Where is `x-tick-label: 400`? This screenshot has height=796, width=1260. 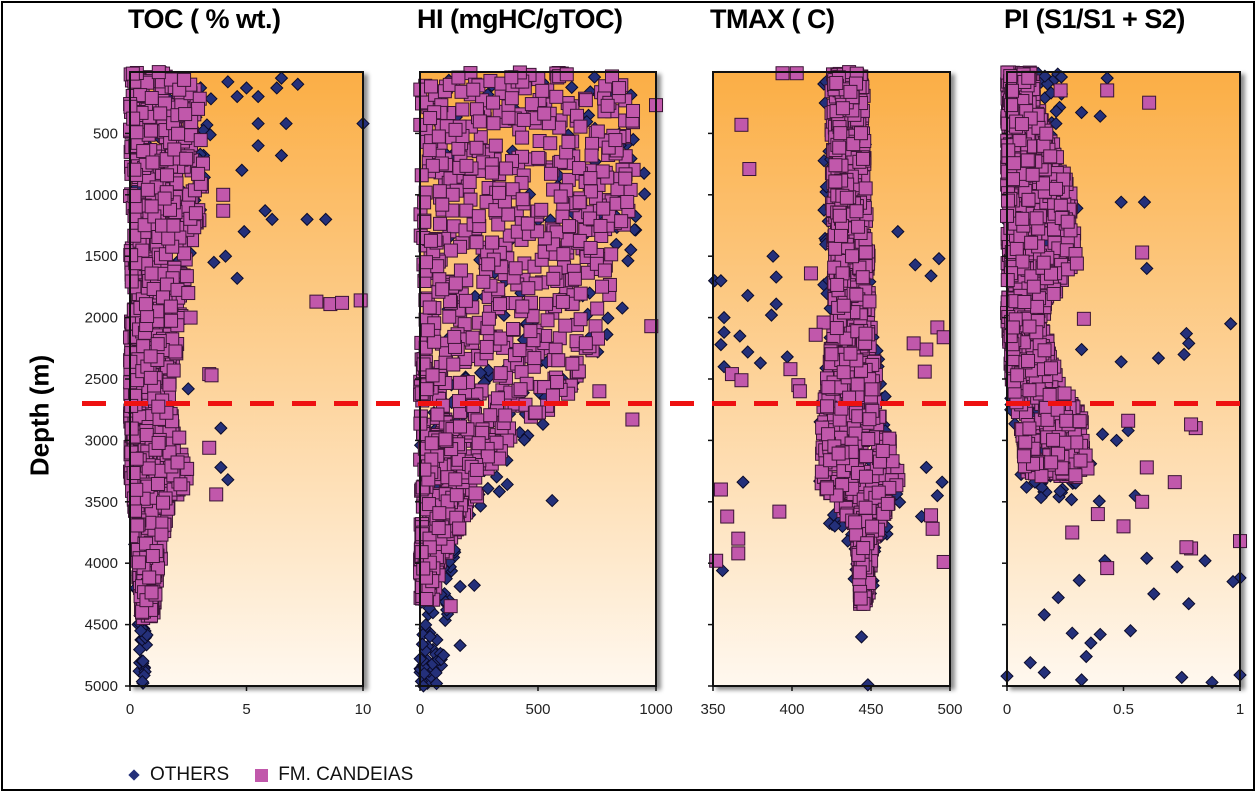 x-tick-label: 400 is located at coordinates (791, 709).